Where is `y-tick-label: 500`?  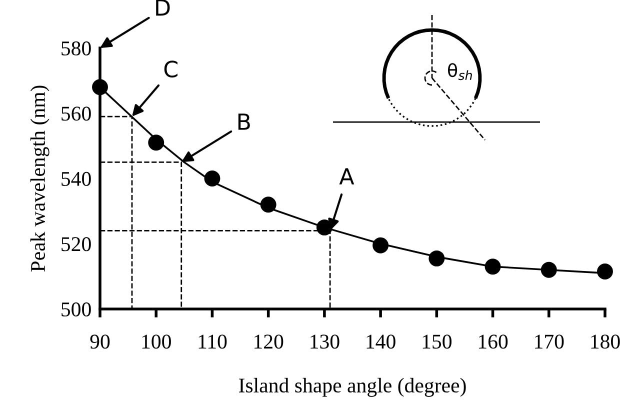 y-tick-label: 500 is located at coordinates (76, 309).